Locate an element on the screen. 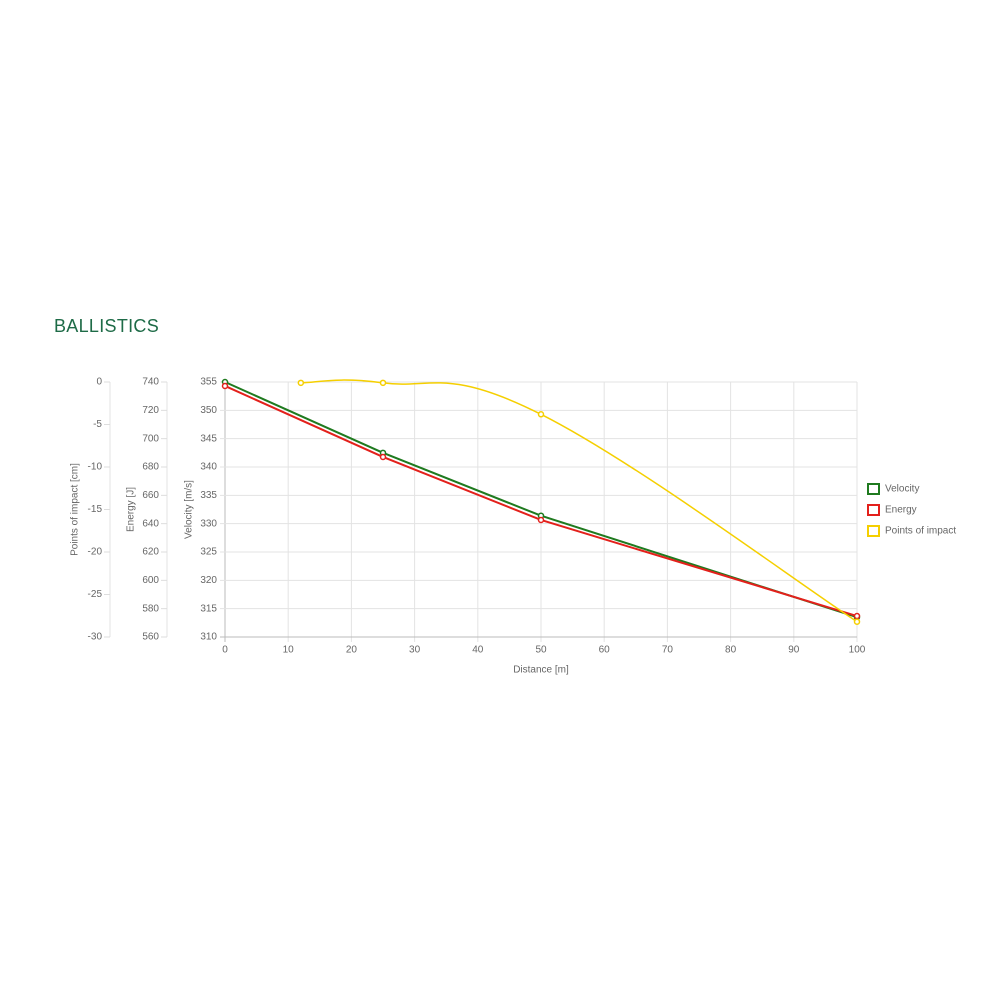 The image size is (1000, 1000). x-tick-label: 10 is located at coordinates (289, 650).